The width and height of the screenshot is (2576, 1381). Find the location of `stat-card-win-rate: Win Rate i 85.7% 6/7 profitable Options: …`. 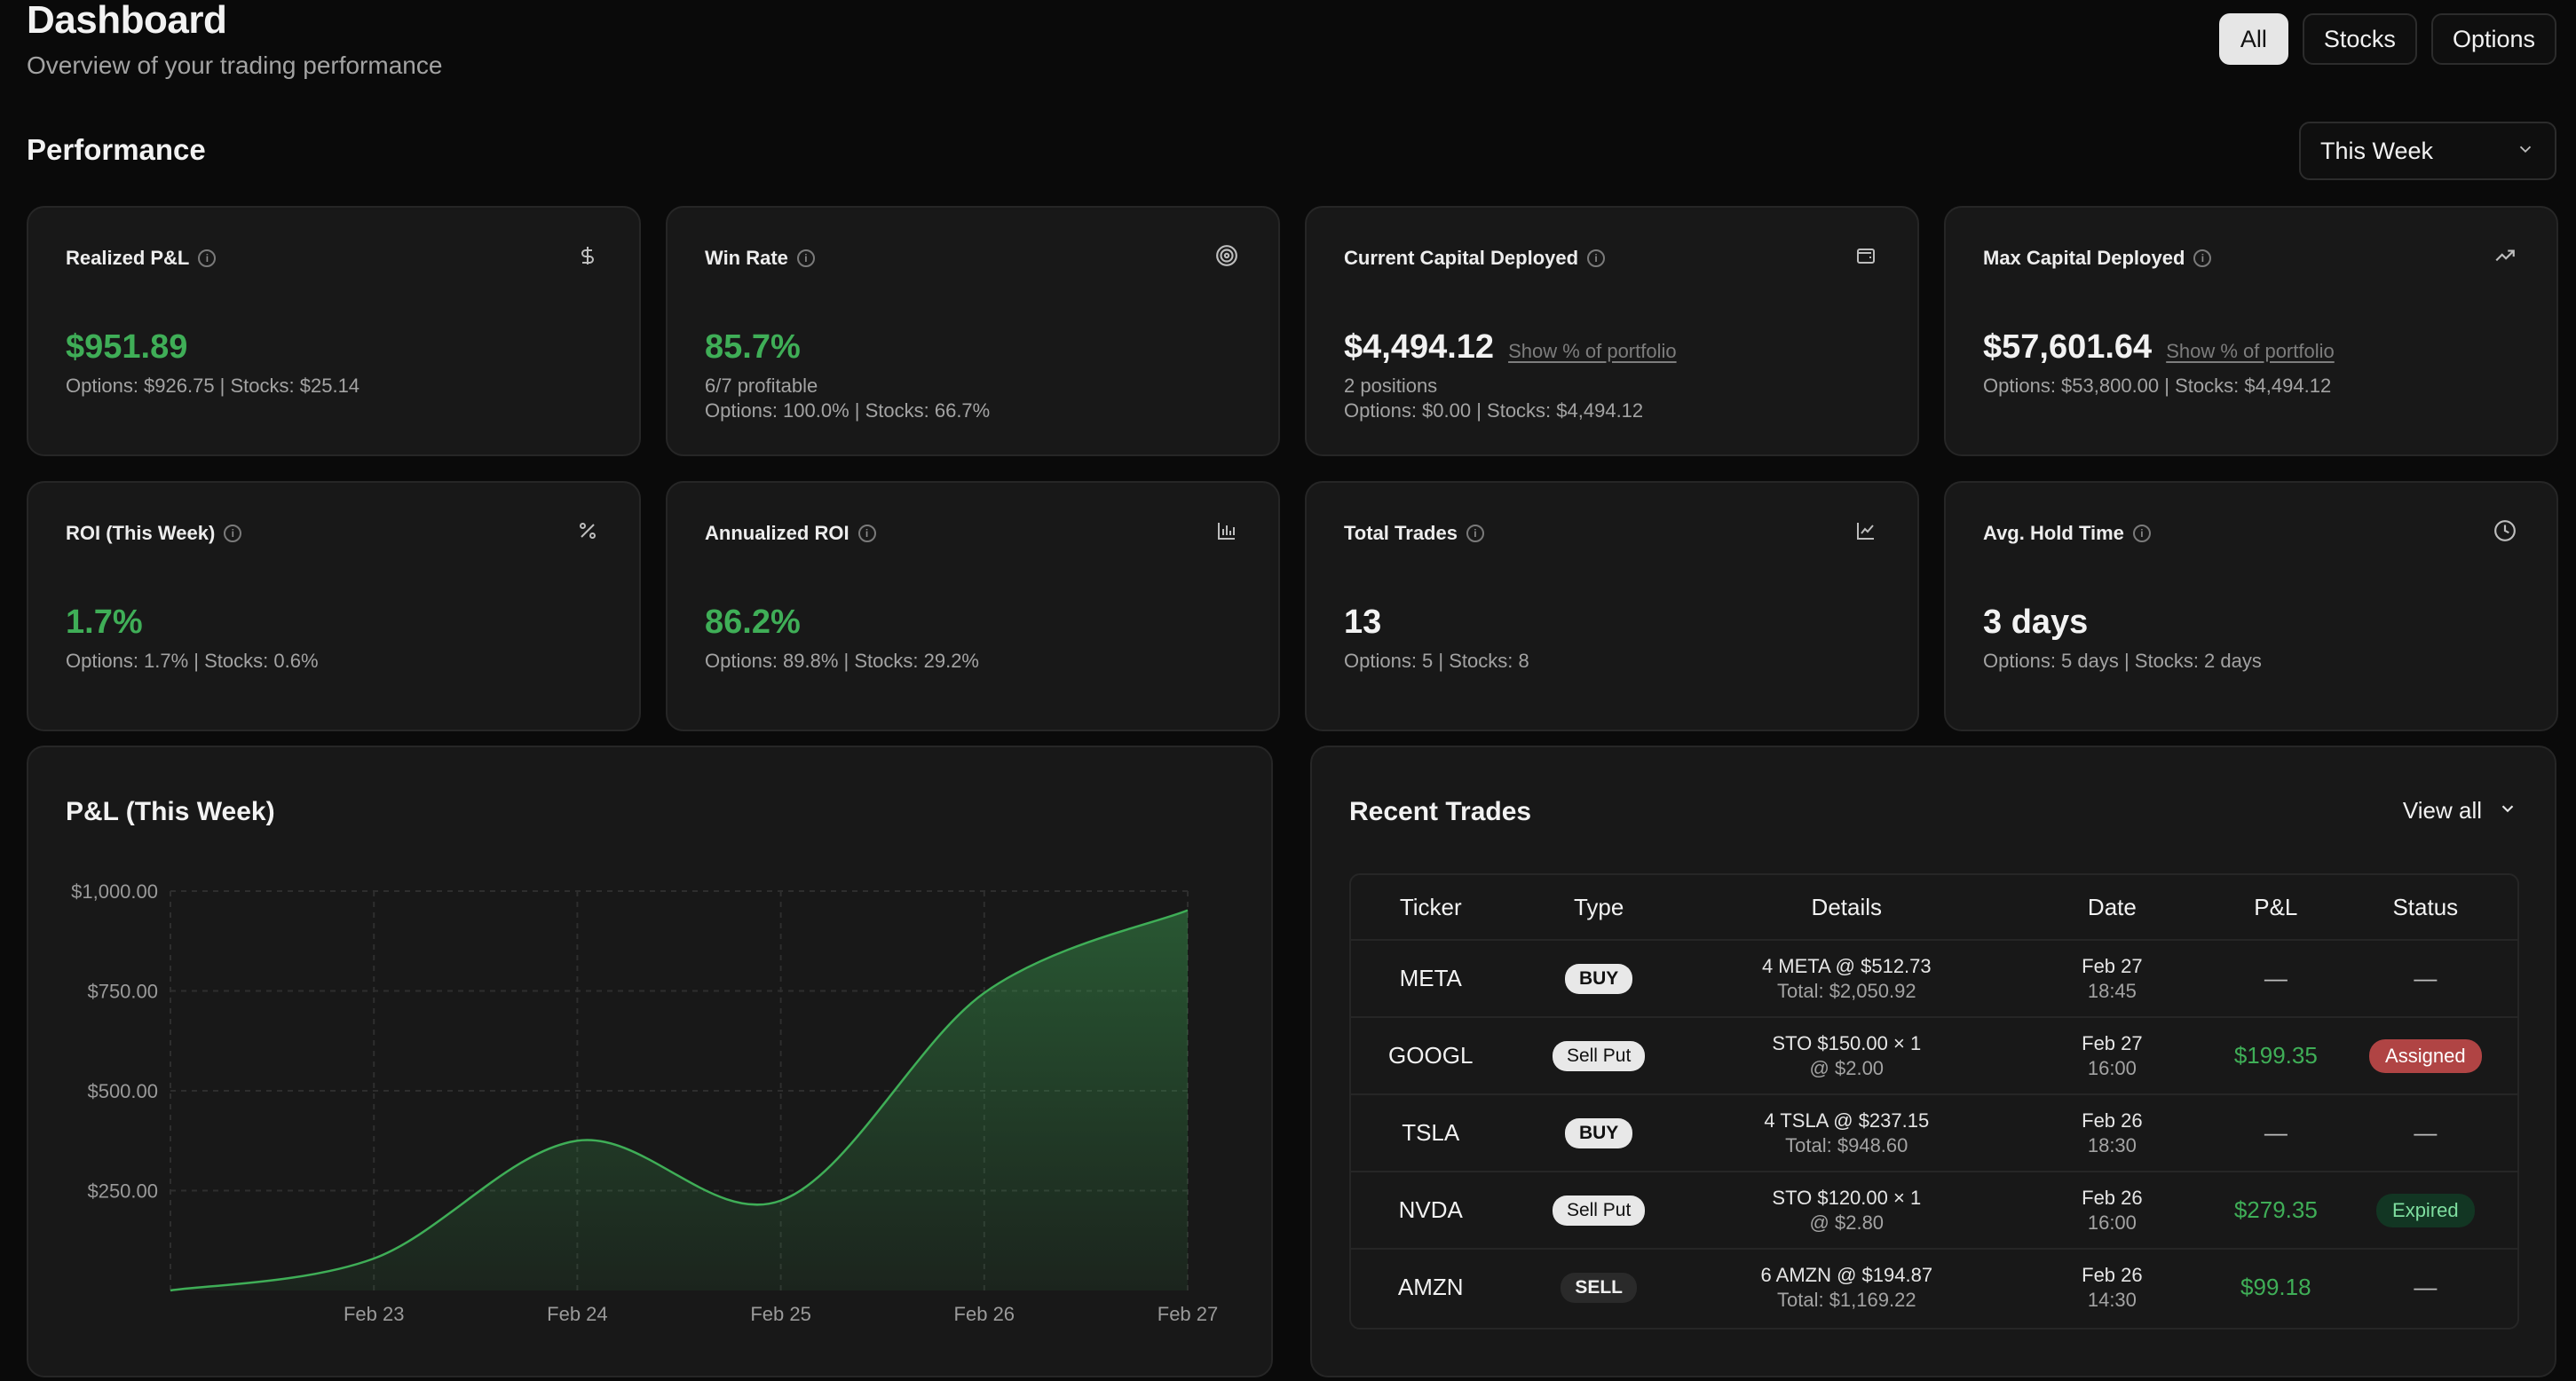

stat-card-win-rate: Win Rate i 85.7% 6/7 profitable Options: … is located at coordinates (973, 331).